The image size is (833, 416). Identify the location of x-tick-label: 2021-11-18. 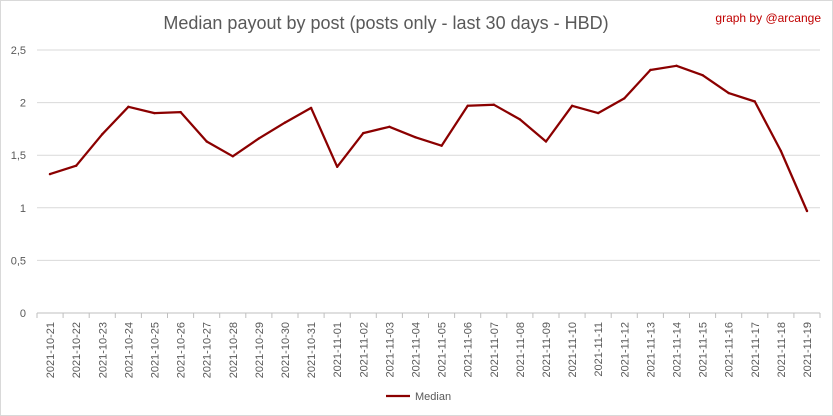
(782, 349).